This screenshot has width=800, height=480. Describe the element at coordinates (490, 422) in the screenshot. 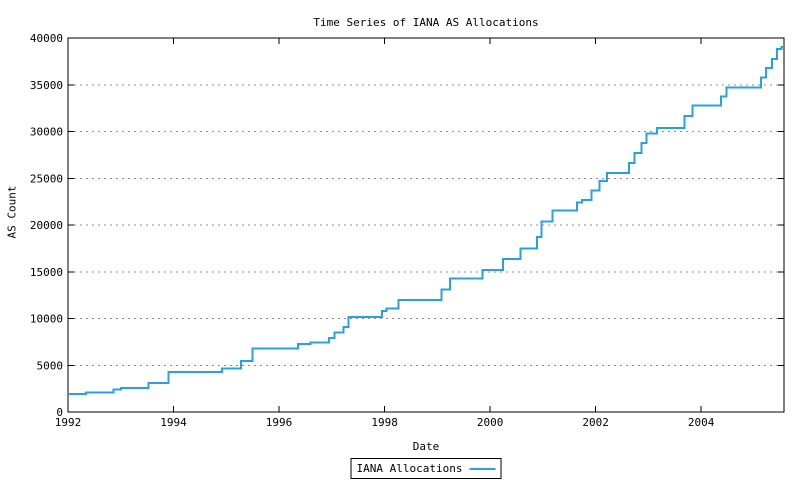

I see `x-tick-label: 2000` at that location.